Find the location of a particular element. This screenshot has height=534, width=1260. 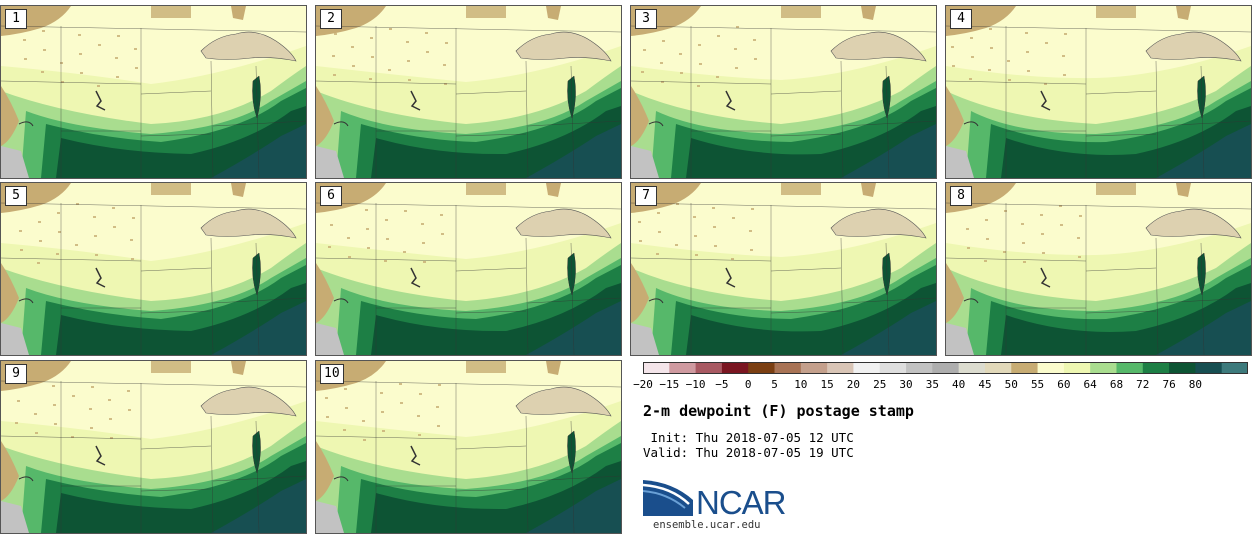

panel-label: 9 is located at coordinates (16, 374).